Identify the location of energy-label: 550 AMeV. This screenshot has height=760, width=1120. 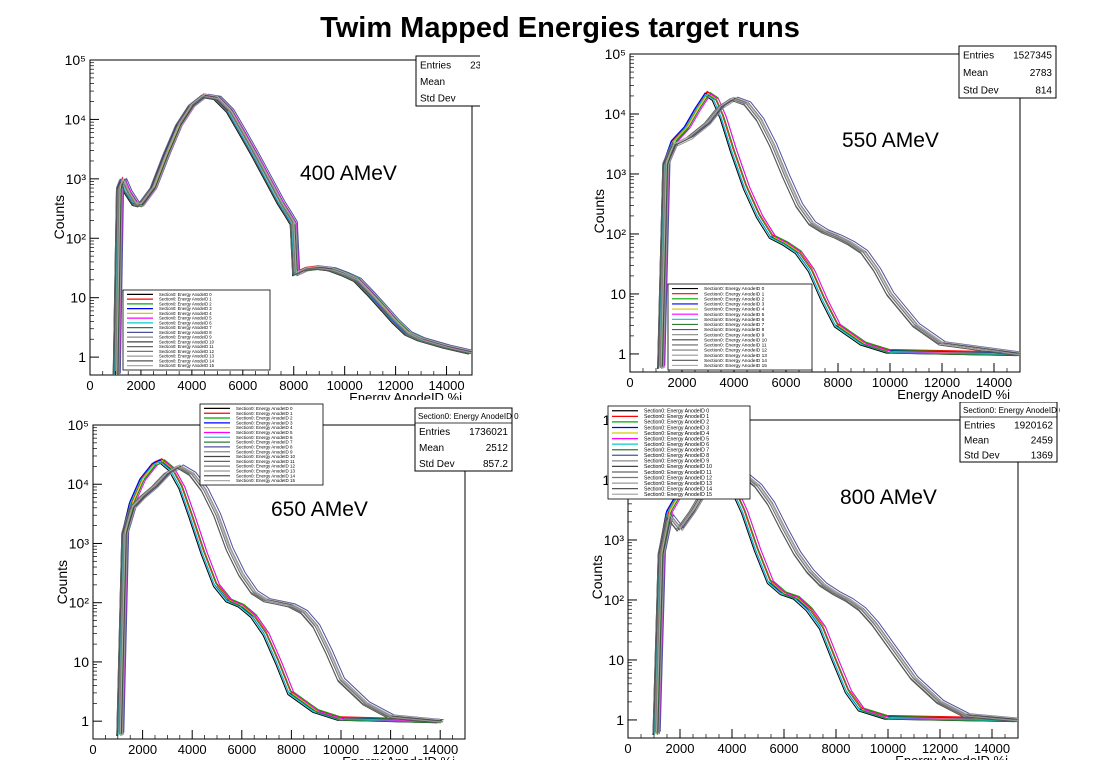
(890, 140).